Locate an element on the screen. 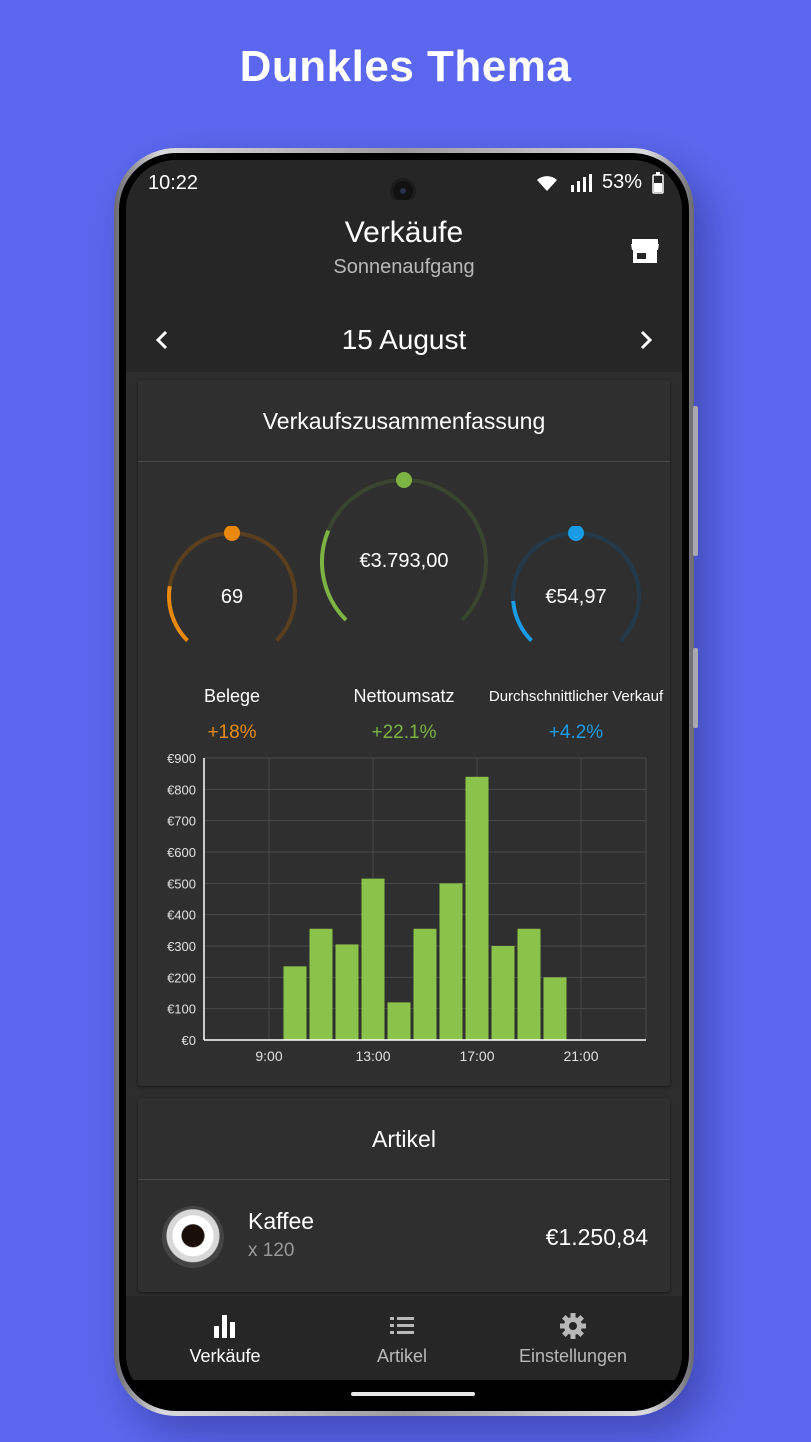 The image size is (811, 1442). y-tick-label: €200 is located at coordinates (181, 977).